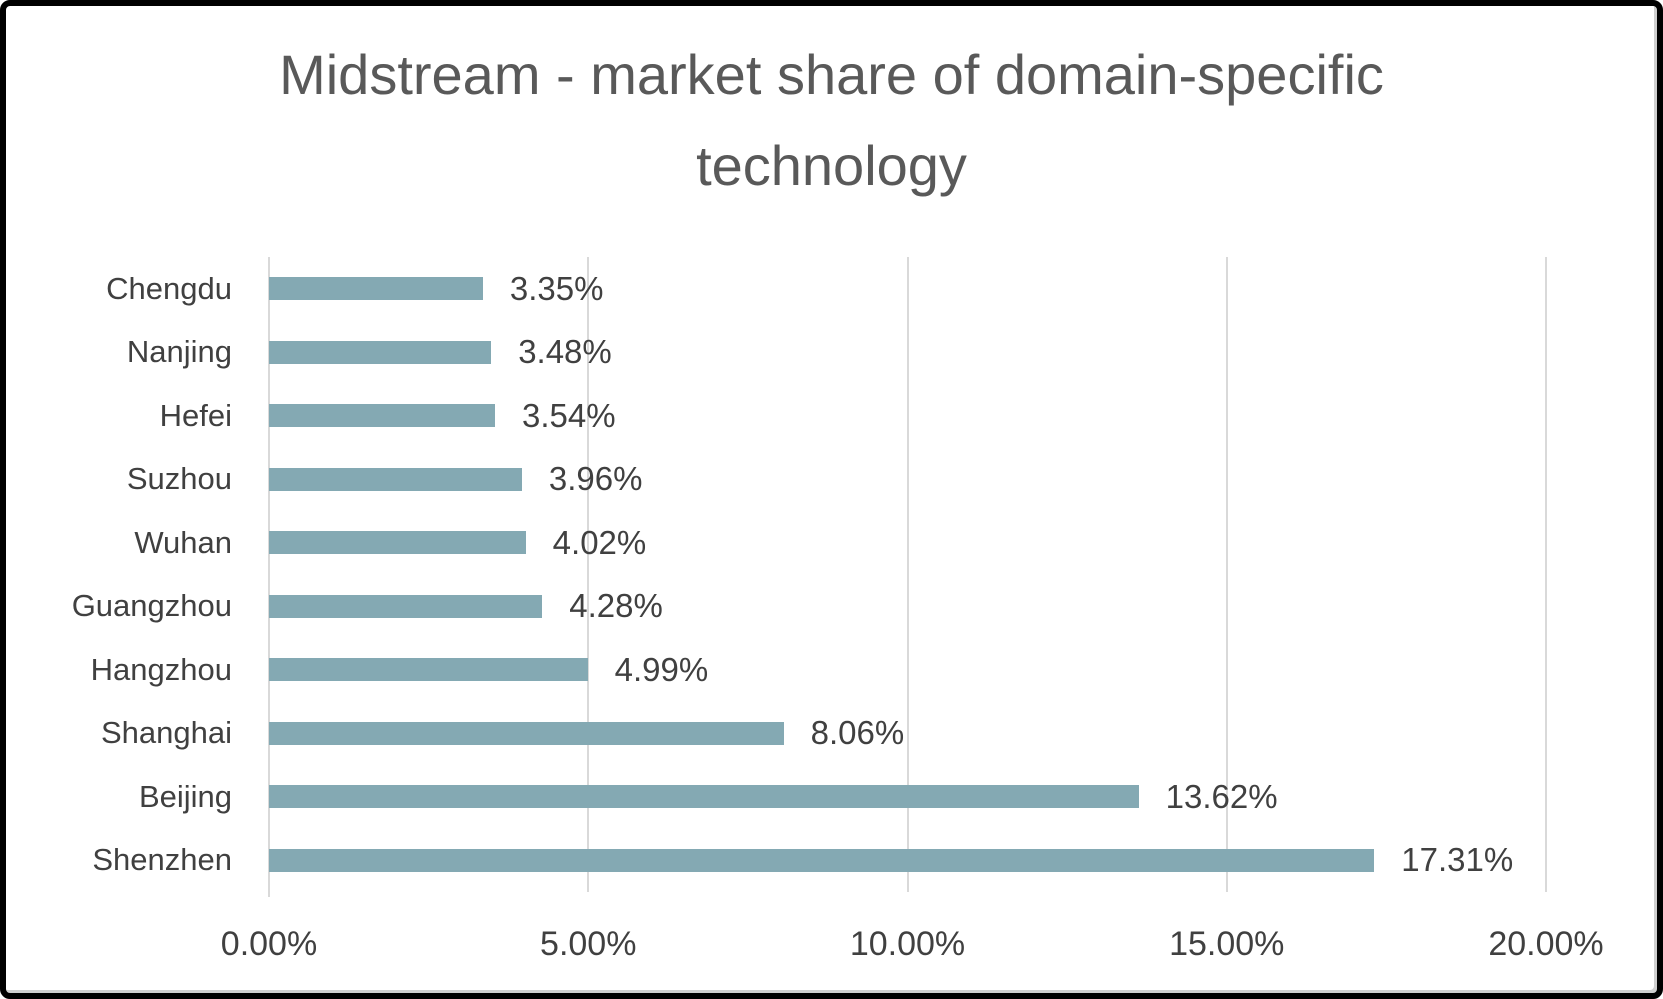 This screenshot has height=999, width=1663. I want to click on bar-row: 13.62%, so click(907, 797).